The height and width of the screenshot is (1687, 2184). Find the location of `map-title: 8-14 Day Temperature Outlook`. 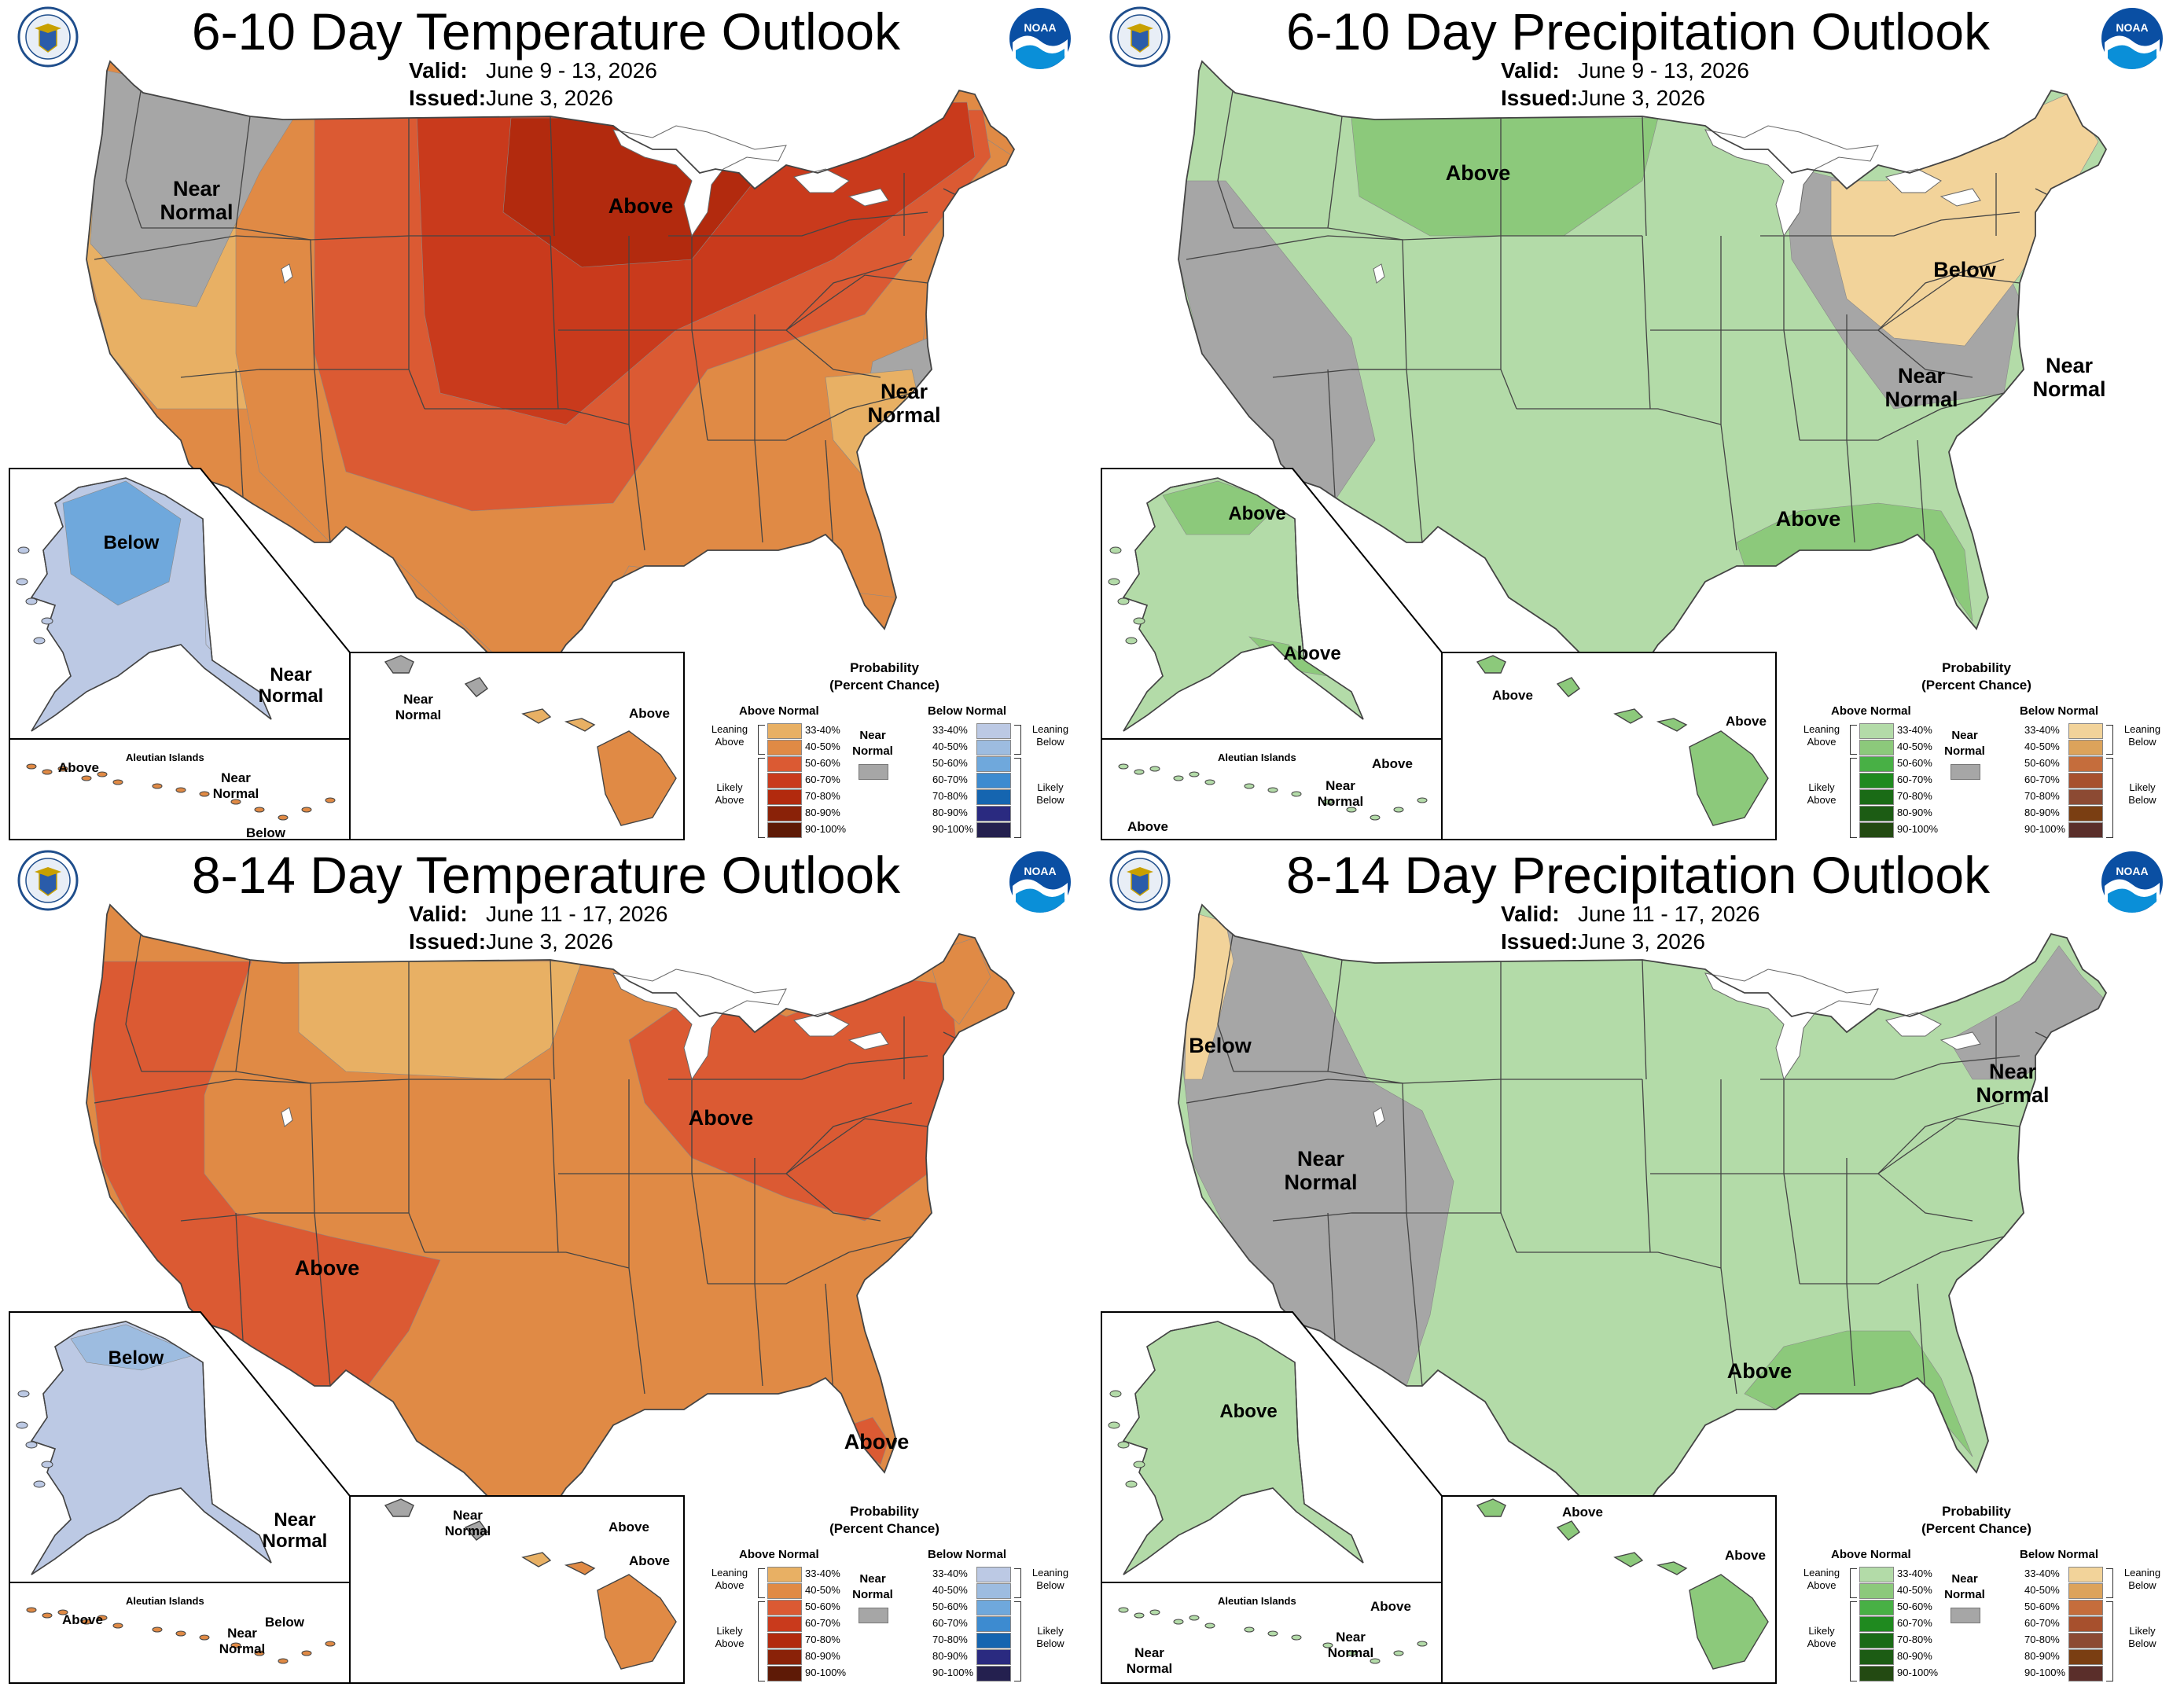

map-title: 8-14 Day Temperature Outlook is located at coordinates (546, 875).